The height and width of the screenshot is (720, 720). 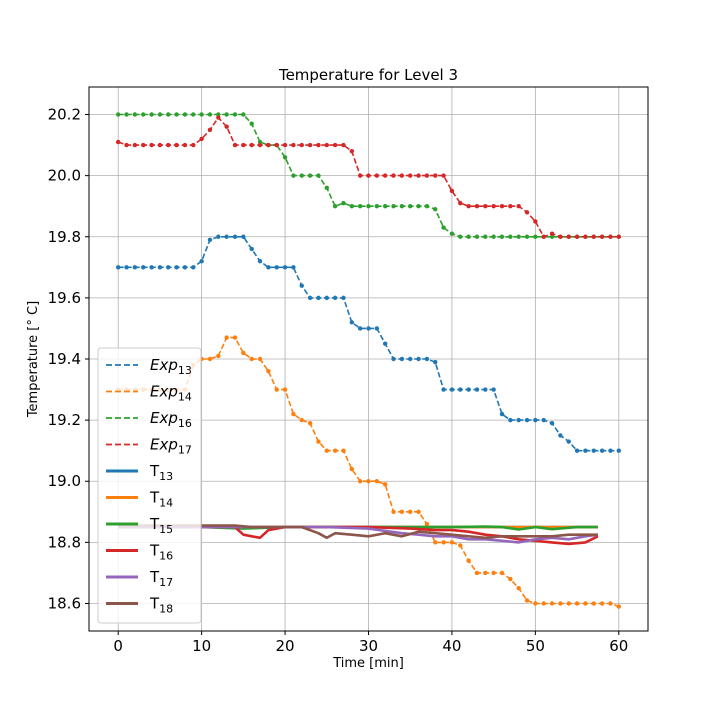 What do you see at coordinates (201, 646) in the screenshot?
I see `x-tick-label: 10` at bounding box center [201, 646].